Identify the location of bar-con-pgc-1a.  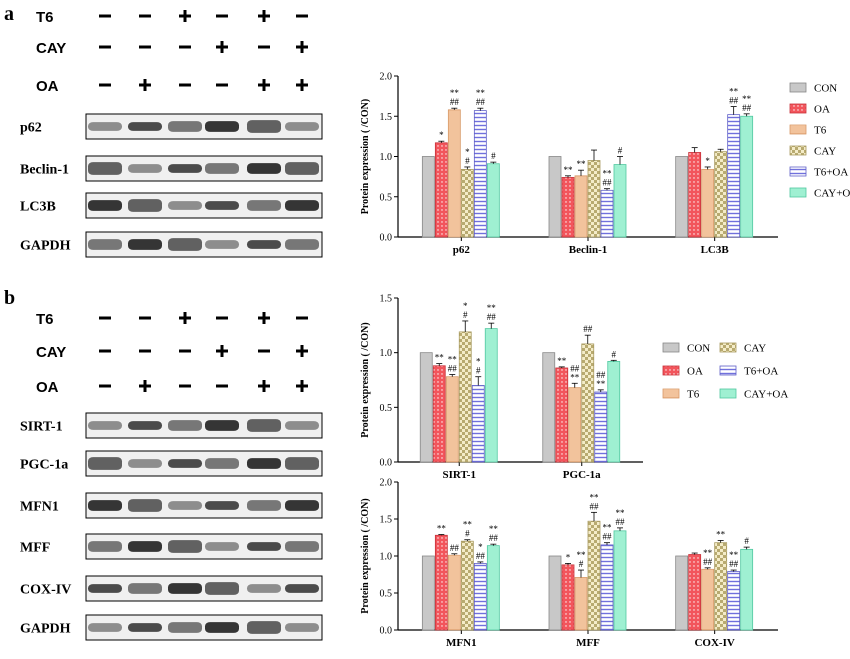
(549, 407).